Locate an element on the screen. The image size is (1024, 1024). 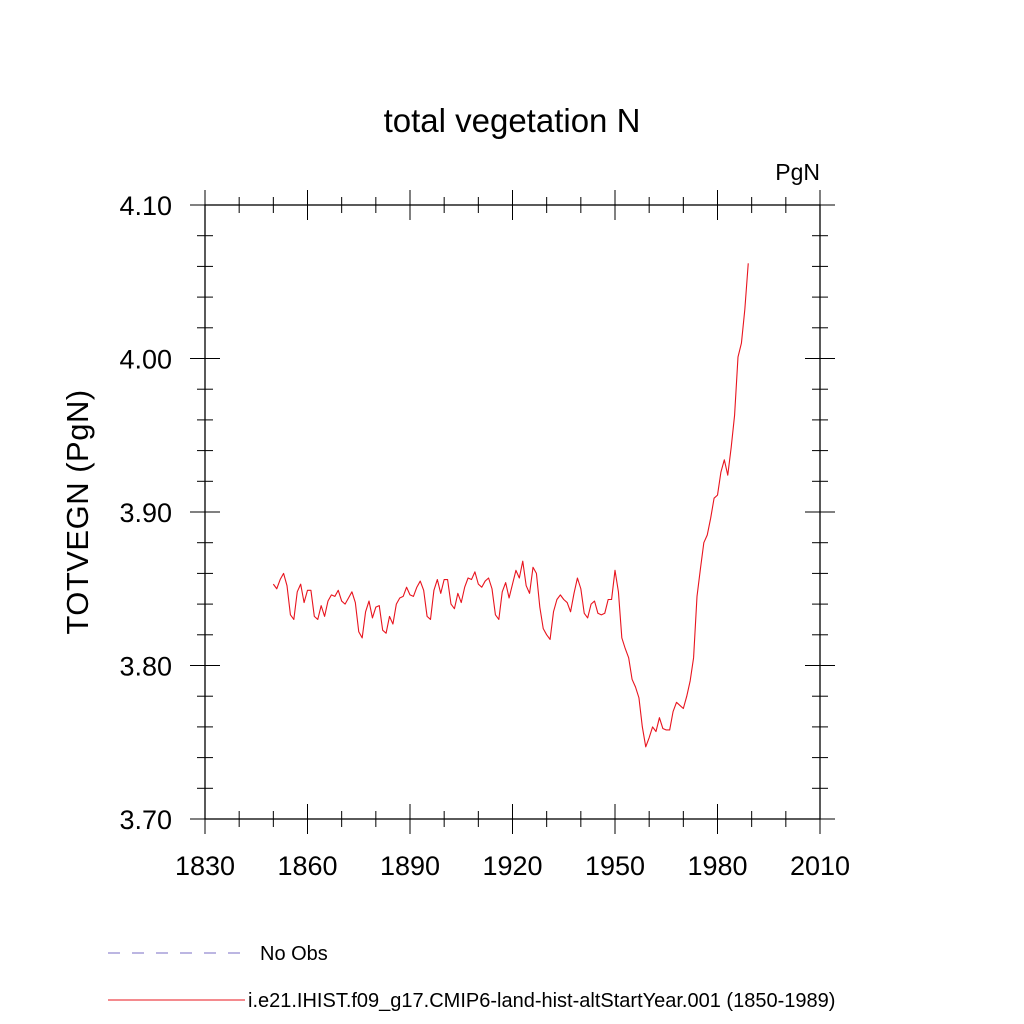
x-tick-label: 1860 is located at coordinates (307, 866).